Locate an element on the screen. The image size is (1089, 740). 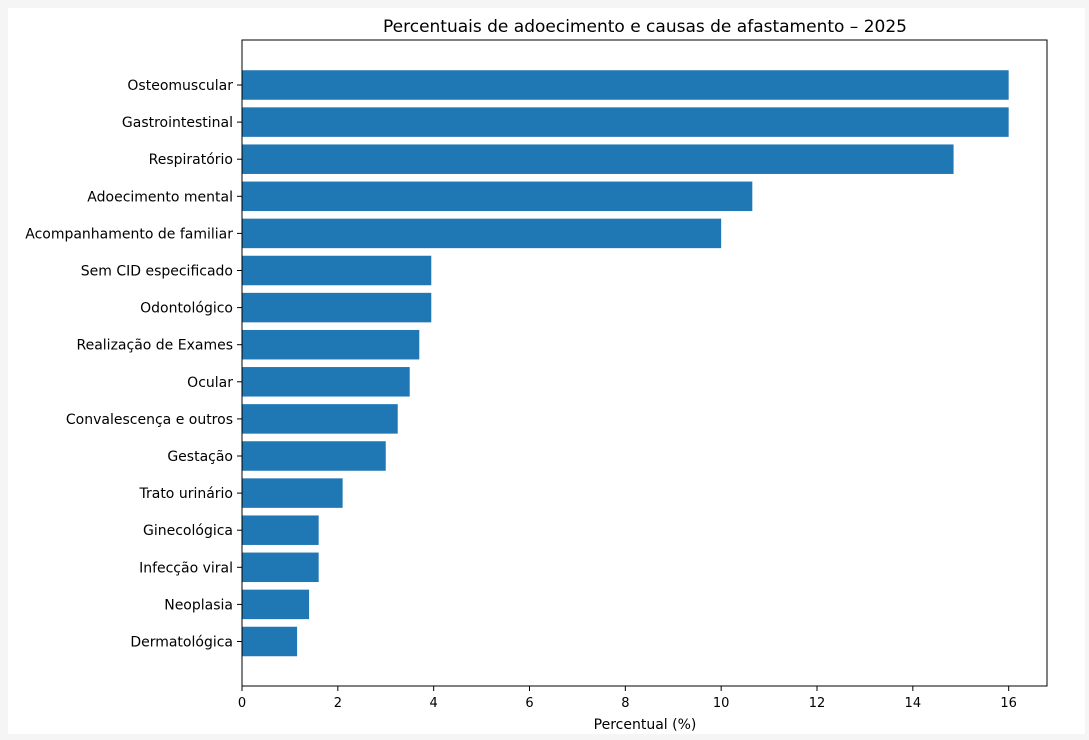
x-tick-label: 10 is located at coordinates (721, 703).